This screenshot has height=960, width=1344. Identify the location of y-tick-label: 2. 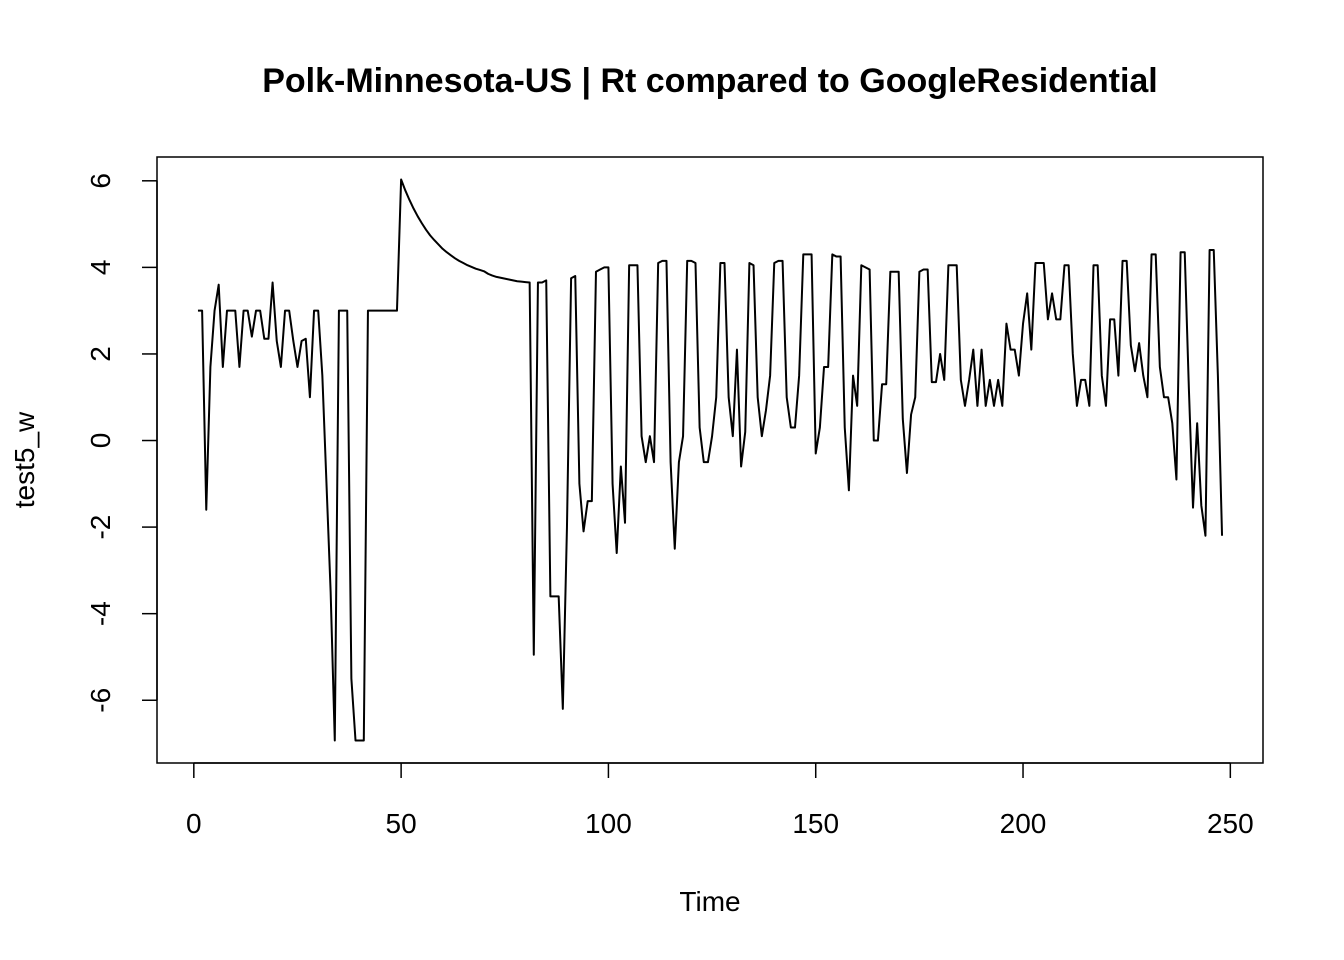
(100, 354).